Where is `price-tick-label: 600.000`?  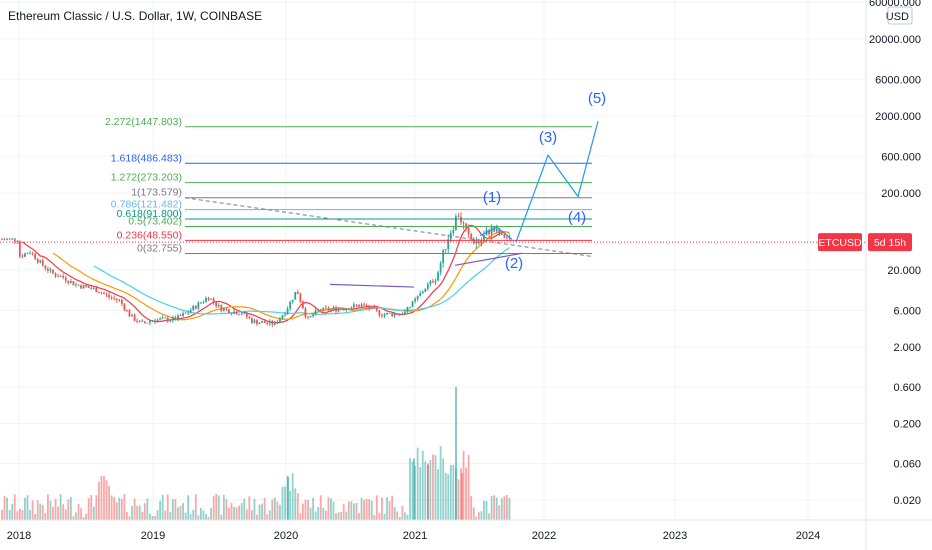 price-tick-label: 600.000 is located at coordinates (901, 157).